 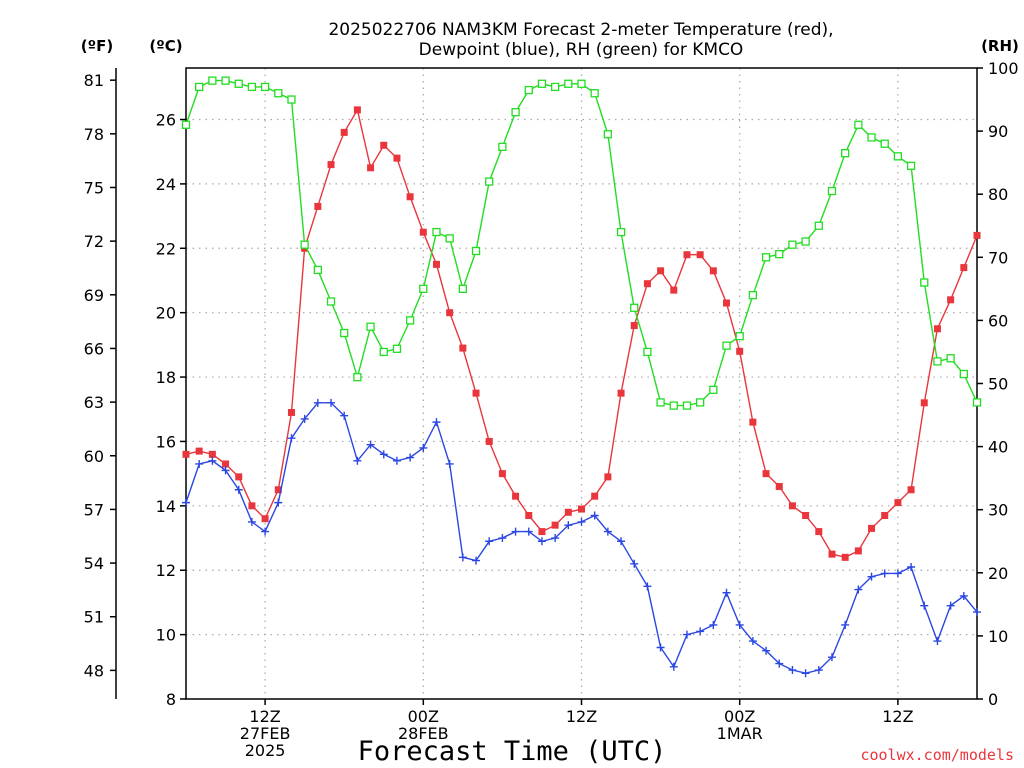 What do you see at coordinates (166, 120) in the screenshot?
I see `celsius-tick-label: 26` at bounding box center [166, 120].